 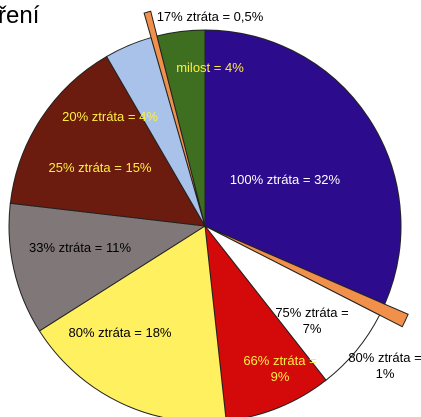 I want to click on chart-title: ření, so click(x=20, y=15).